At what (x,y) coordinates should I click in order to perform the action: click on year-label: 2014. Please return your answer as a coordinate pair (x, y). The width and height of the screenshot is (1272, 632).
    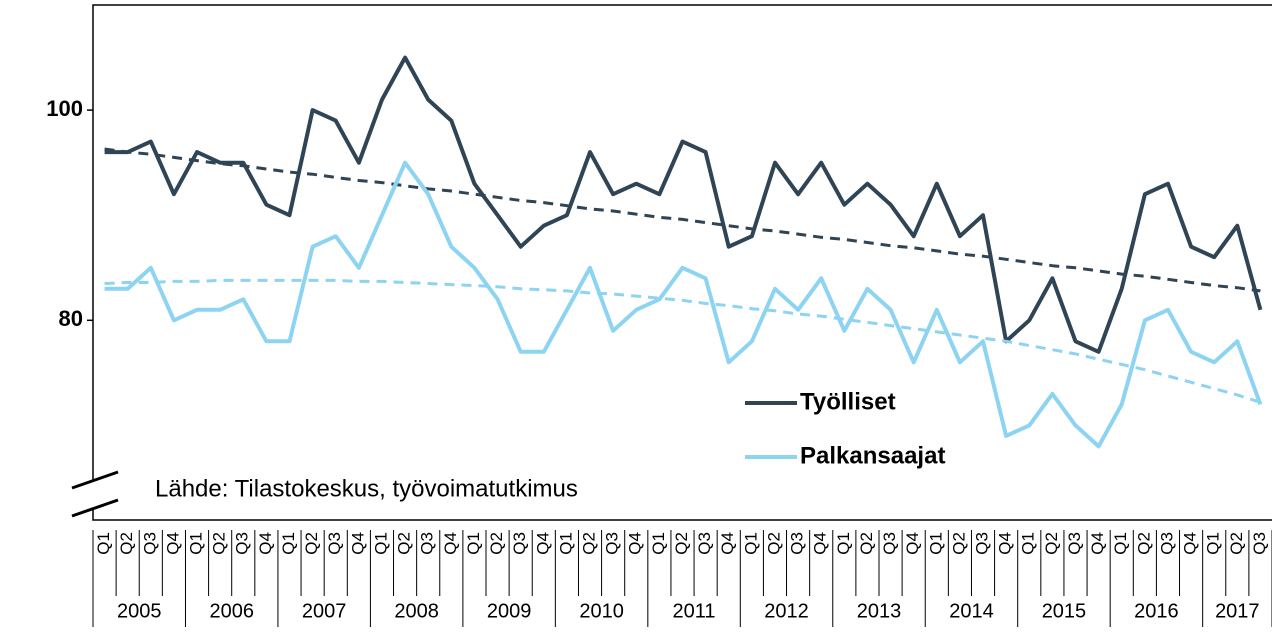
    Looking at the image, I should click on (971, 611).